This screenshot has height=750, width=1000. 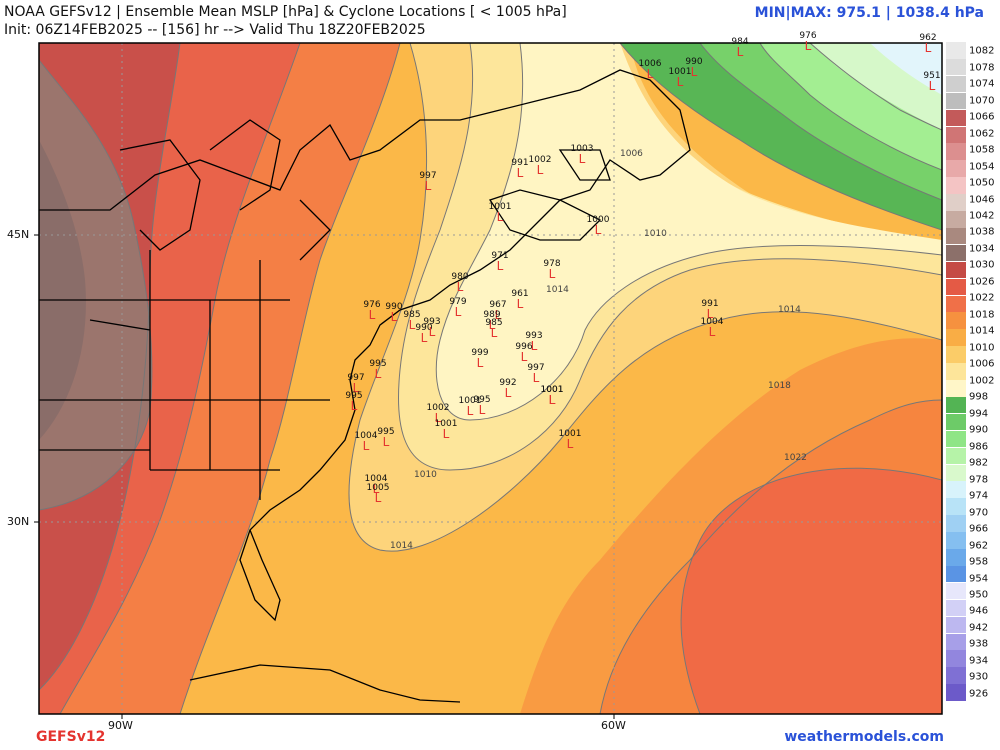 What do you see at coordinates (982, 381) in the screenshot?
I see `colorbar-label: 1002` at bounding box center [982, 381].